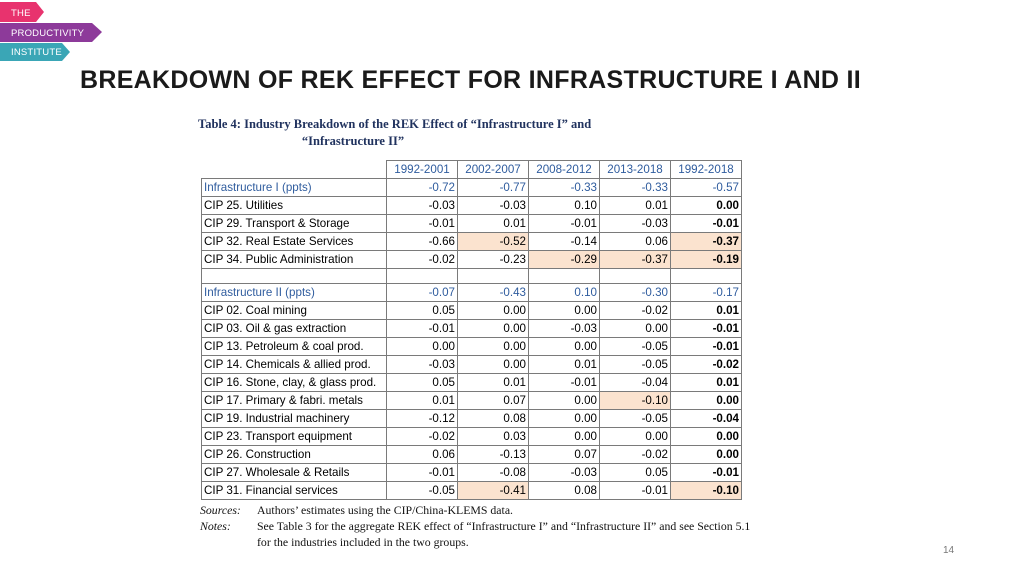 Image resolution: width=1024 pixels, height=576 pixels. What do you see at coordinates (294, 223) in the screenshot?
I see `row-label: CIP 29. Transport & Storage` at bounding box center [294, 223].